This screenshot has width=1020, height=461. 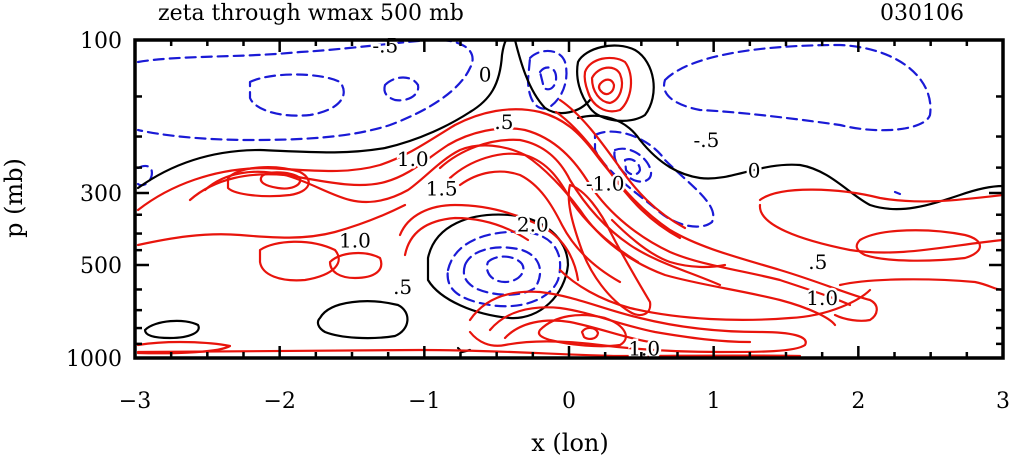 I want to click on pos-contour-max-left-core, so click(x=280, y=180).